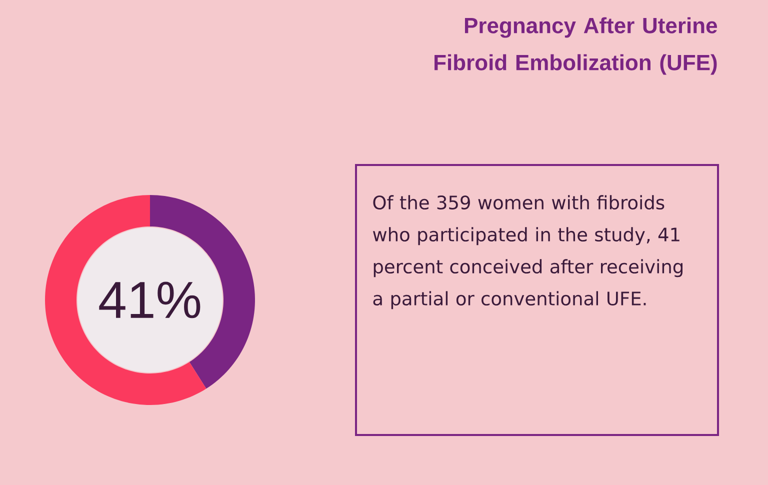  What do you see at coordinates (576, 46) in the screenshot?
I see `text: Pregnancy After Uterine Fibroid Embolization (UFE)` at bounding box center [576, 46].